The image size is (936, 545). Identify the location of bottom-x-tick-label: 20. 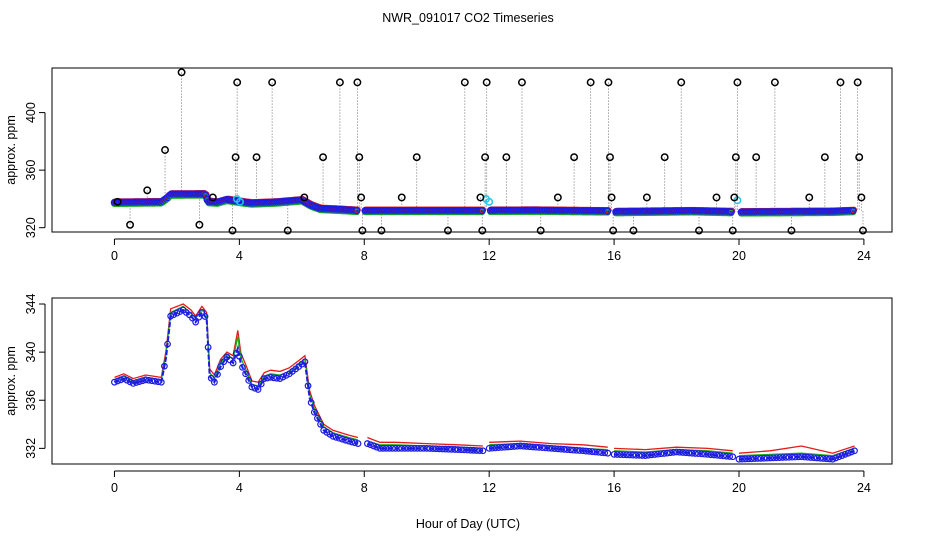
(739, 488).